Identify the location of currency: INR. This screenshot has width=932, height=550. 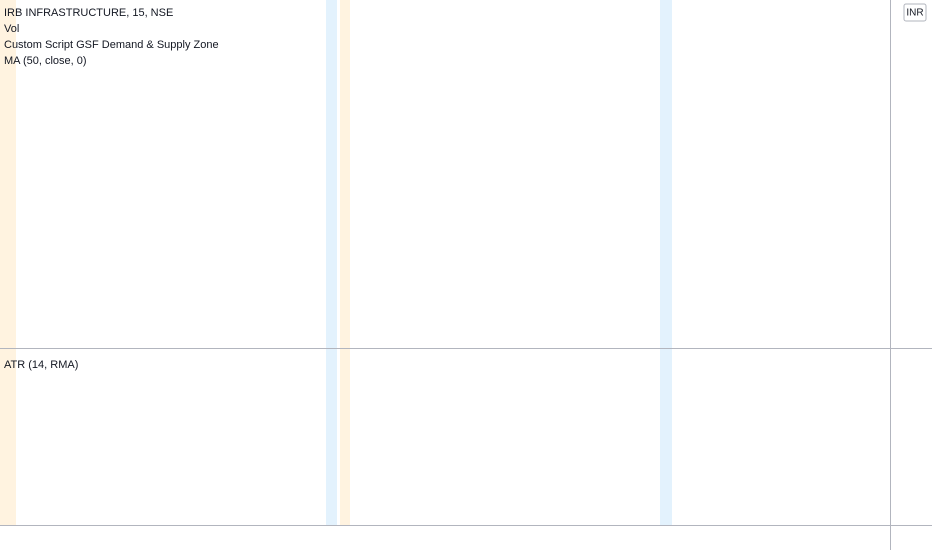
(914, 13).